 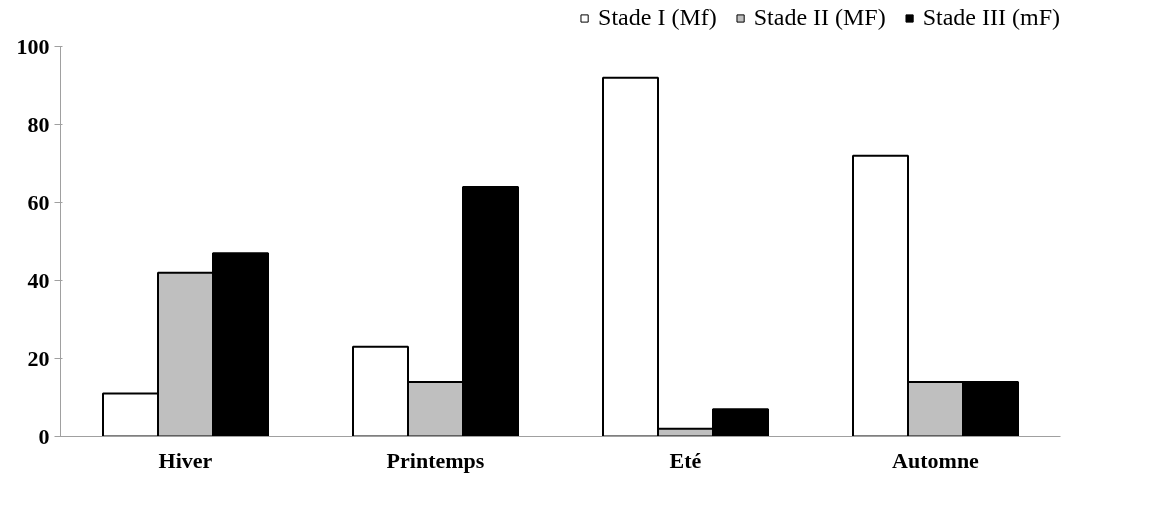 I want to click on x-tick-label: Eté, so click(x=685, y=460).